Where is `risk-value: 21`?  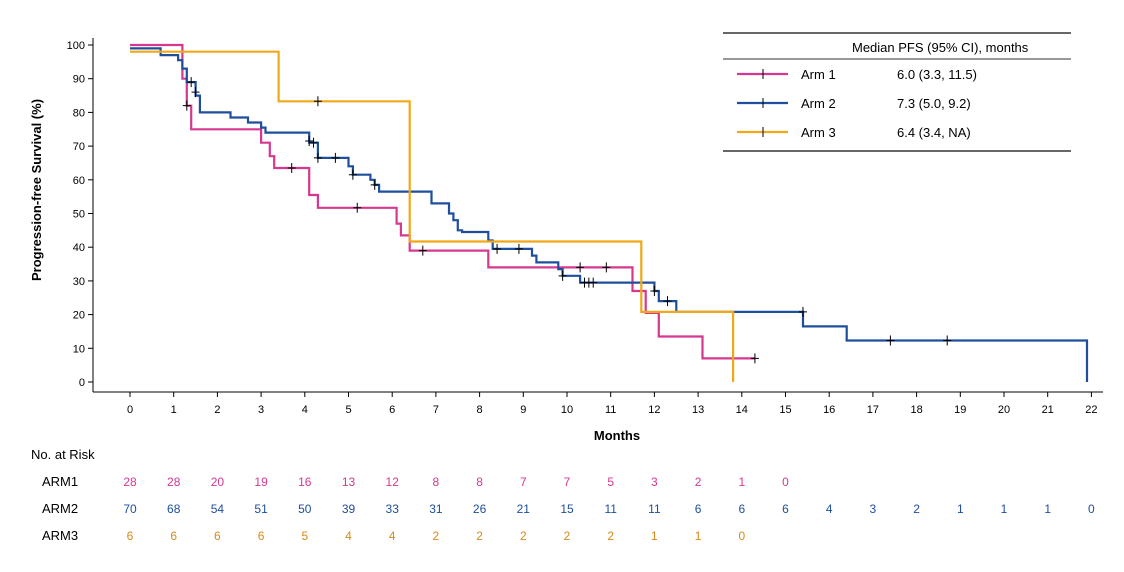 risk-value: 21 is located at coordinates (524, 509).